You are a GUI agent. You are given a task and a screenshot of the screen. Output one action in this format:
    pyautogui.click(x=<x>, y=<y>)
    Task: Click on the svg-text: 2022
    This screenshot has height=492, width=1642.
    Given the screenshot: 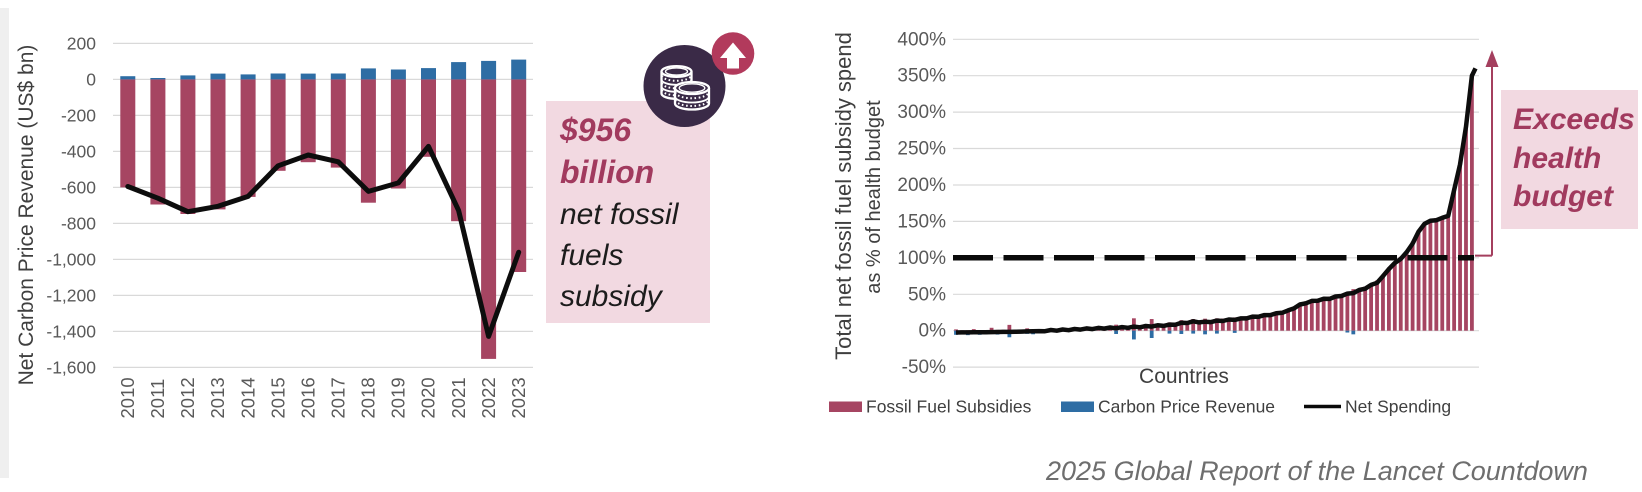 What is the action you would take?
    pyautogui.click(x=488, y=397)
    